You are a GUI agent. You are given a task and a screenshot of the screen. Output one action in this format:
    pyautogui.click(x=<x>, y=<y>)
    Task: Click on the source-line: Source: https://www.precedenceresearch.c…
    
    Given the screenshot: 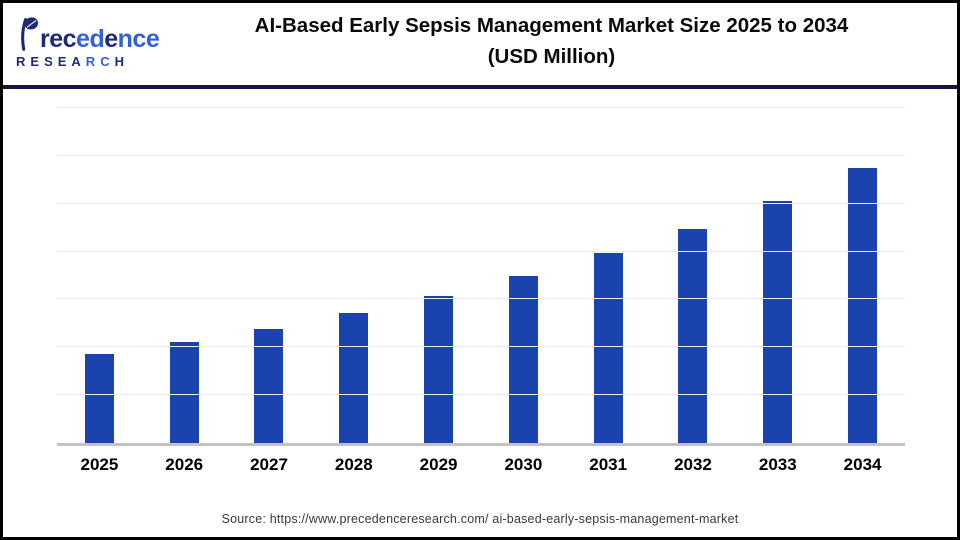 What is the action you would take?
    pyautogui.click(x=480, y=519)
    